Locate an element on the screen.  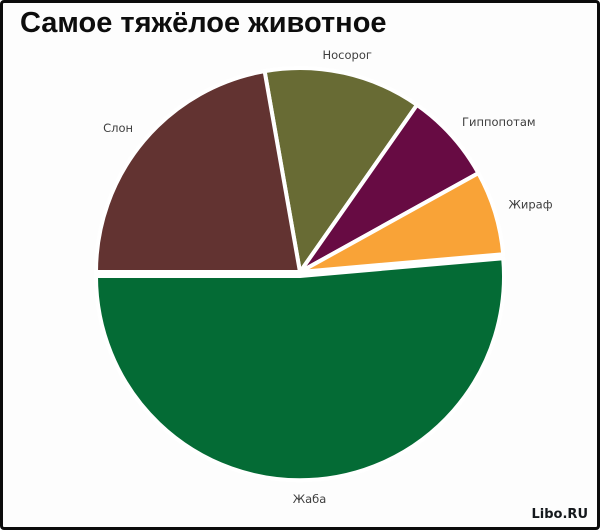
slice-label-Жаба: Жаба is located at coordinates (310, 499).